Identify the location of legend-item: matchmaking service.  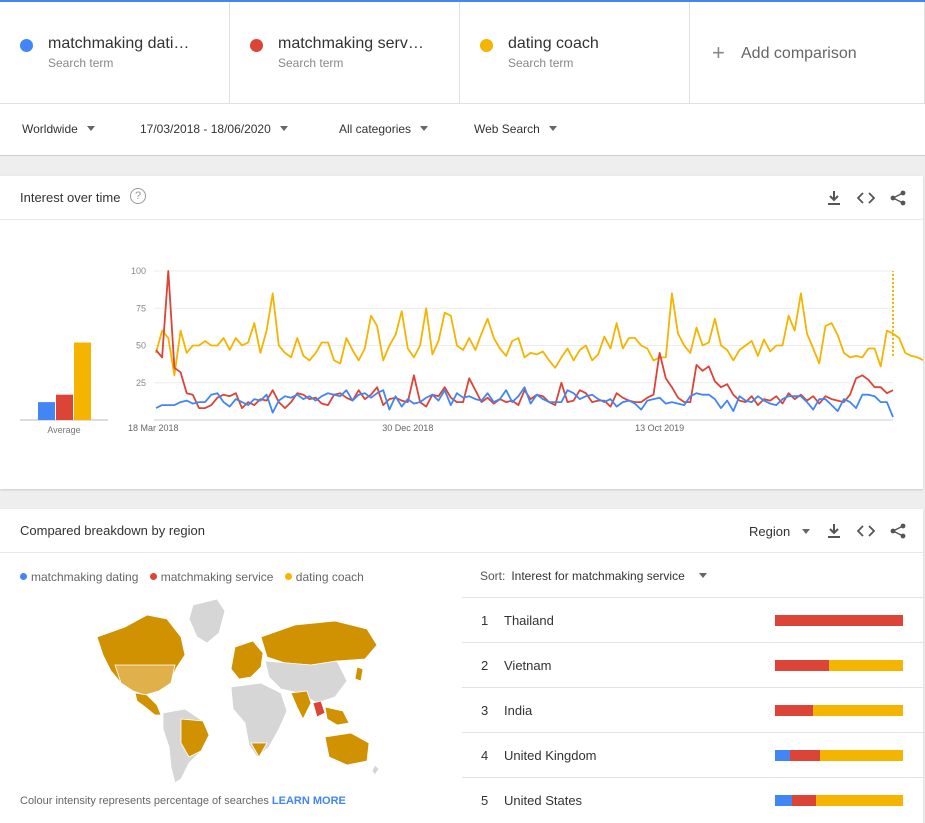
(211, 577).